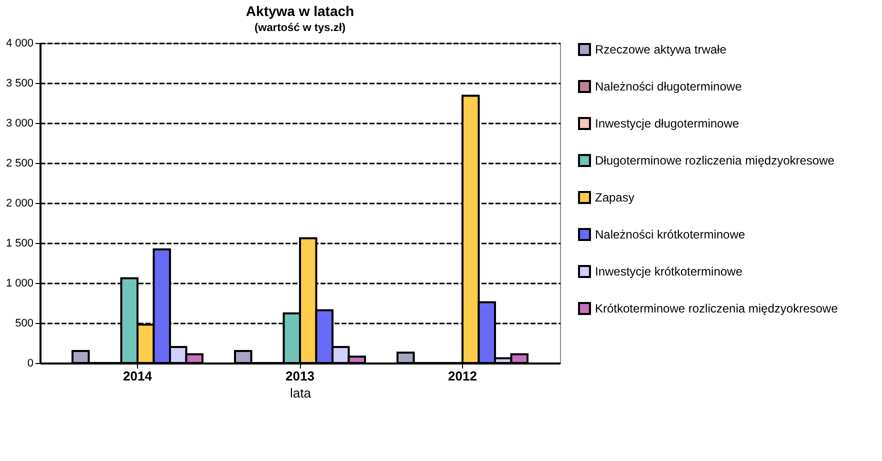 The height and width of the screenshot is (461, 882). What do you see at coordinates (20, 164) in the screenshot?
I see `y-tick-label: 2 500` at bounding box center [20, 164].